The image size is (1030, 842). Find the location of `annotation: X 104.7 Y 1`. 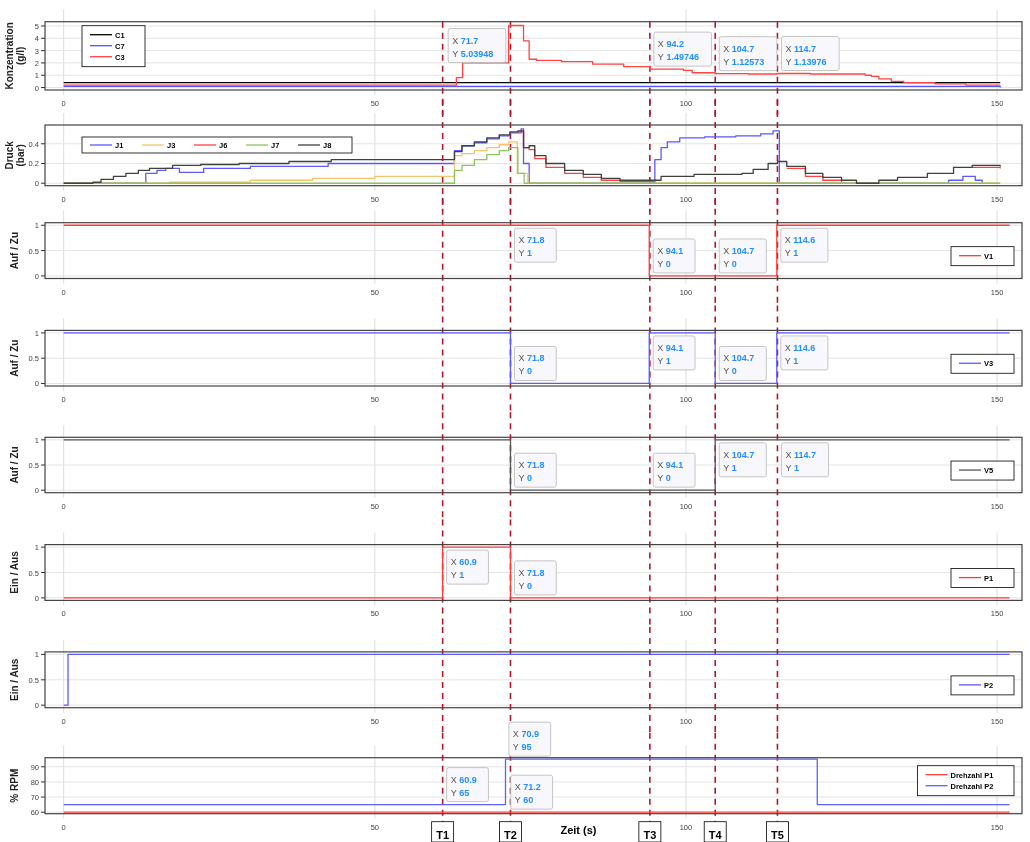

annotation: X 104.7 Y 1 is located at coordinates (739, 461).